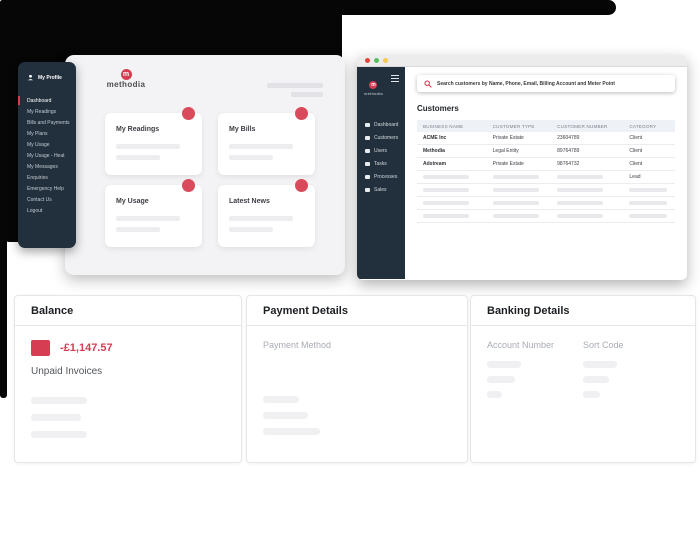 The image size is (700, 557). I want to click on column-header: CUSTOMER TYPE, so click(513, 126).